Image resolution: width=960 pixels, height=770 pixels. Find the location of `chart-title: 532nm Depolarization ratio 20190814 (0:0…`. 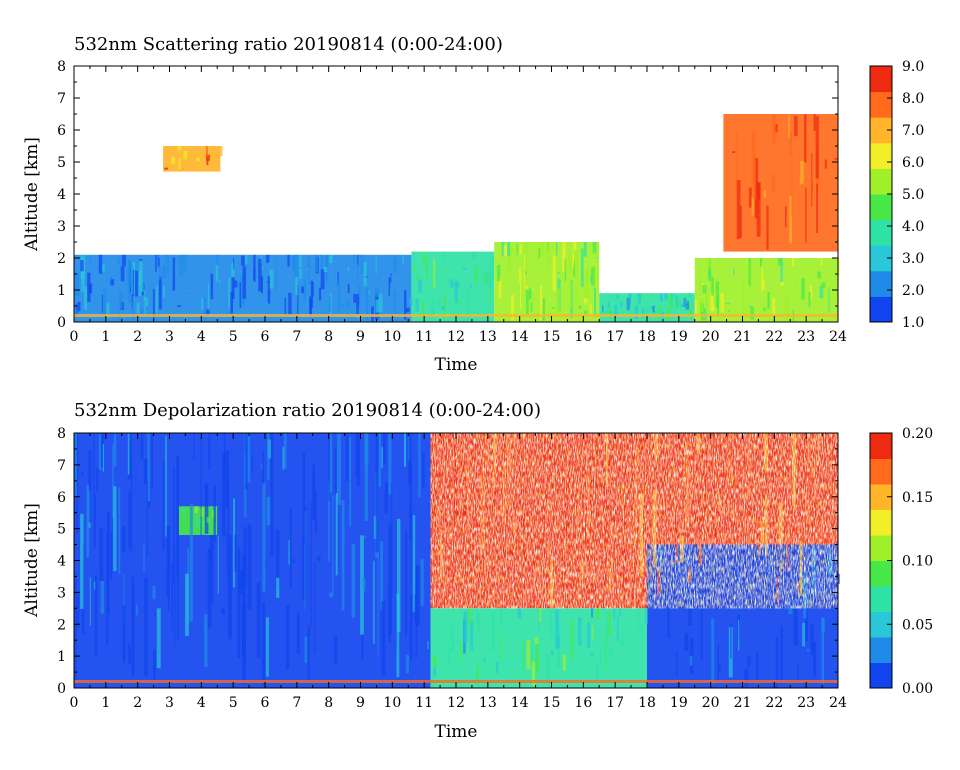

chart-title: 532nm Depolarization ratio 20190814 (0:0… is located at coordinates (307, 410).